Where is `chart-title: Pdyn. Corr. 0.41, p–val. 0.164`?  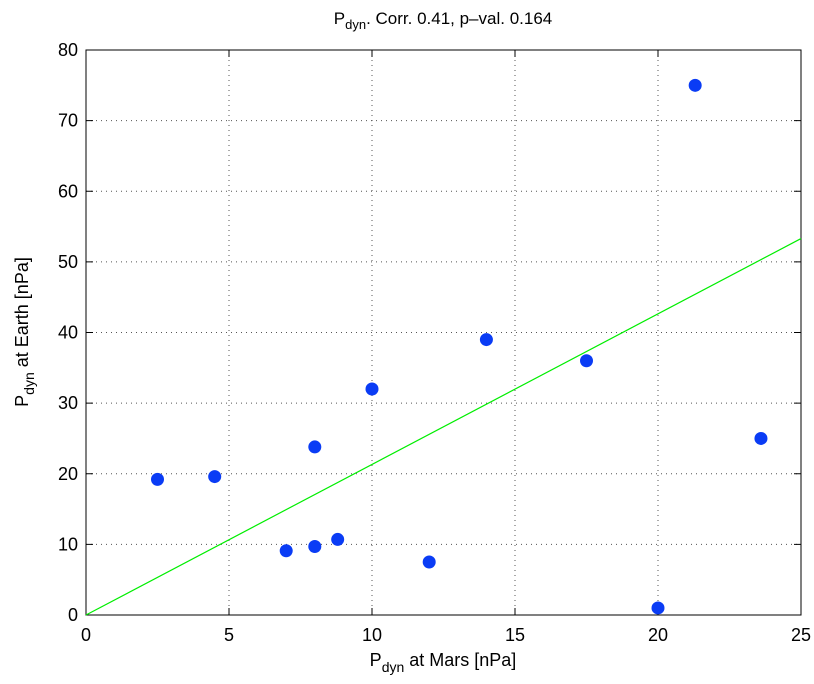 chart-title: Pdyn. Corr. 0.41, p–val. 0.164 is located at coordinates (443, 20).